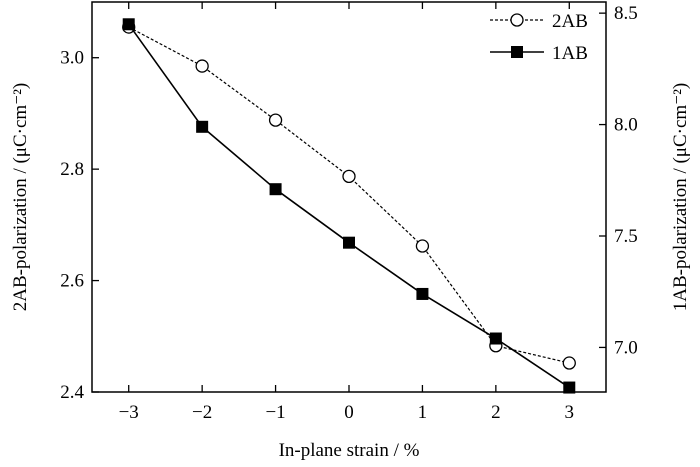 Image resolution: width=700 pixels, height=467 pixels. What do you see at coordinates (275, 412) in the screenshot?
I see `x-tick-label: −1` at bounding box center [275, 412].